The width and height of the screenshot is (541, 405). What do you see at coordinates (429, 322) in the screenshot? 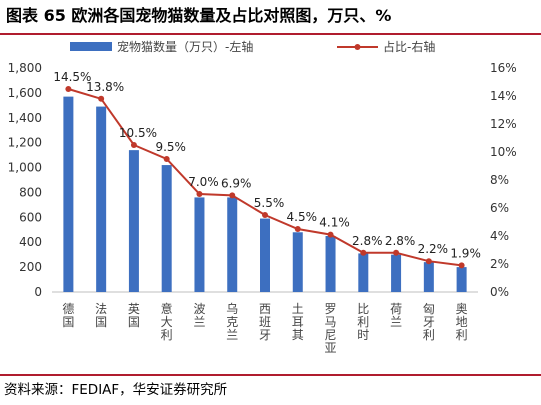
I see `category-label: 匈牙利` at bounding box center [429, 322].